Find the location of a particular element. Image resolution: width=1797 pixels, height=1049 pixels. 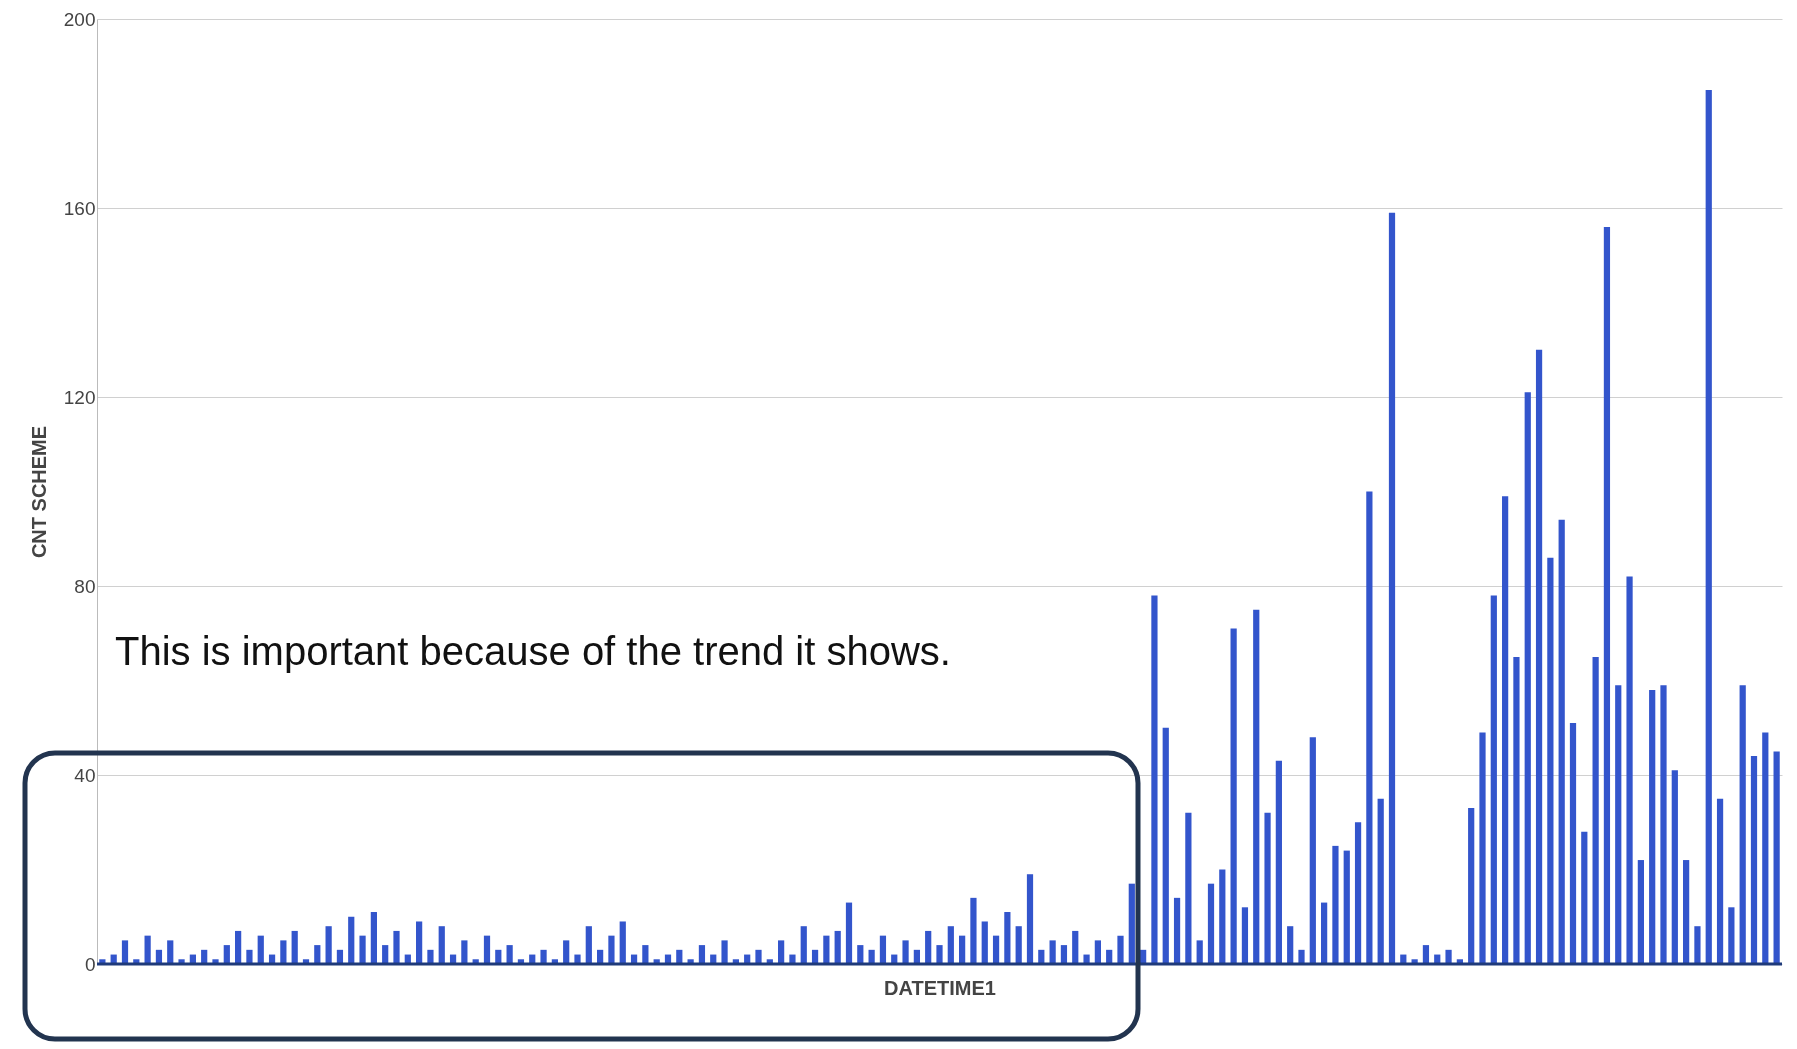

y-tick-label: 80 is located at coordinates (85, 586).